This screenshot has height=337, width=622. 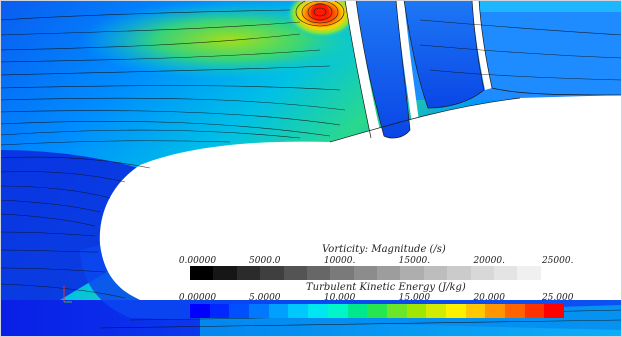 What do you see at coordinates (386, 287) in the screenshot?
I see `tke-legend-title: Turbulent Kinetic Energy (J/kg)` at bounding box center [386, 287].